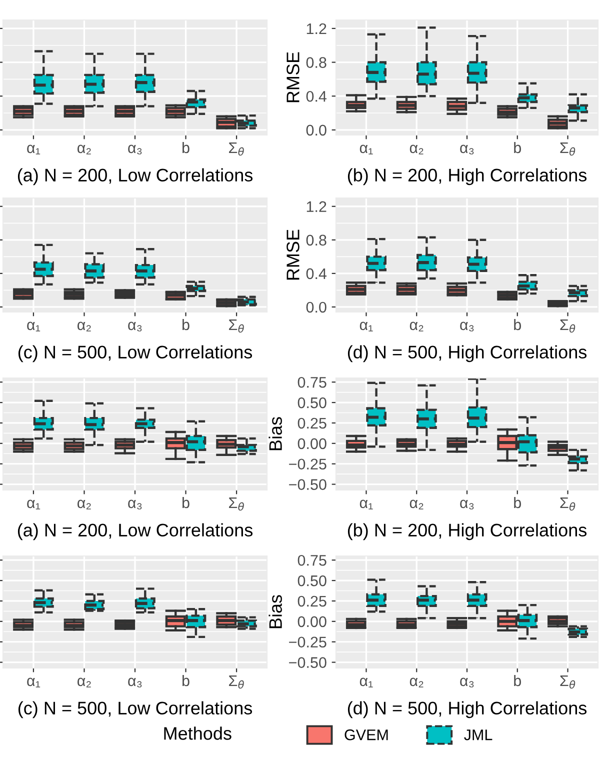 The width and height of the screenshot is (607, 757). Describe the element at coordinates (198, 733) in the screenshot. I see `legend-title: Methods` at that location.